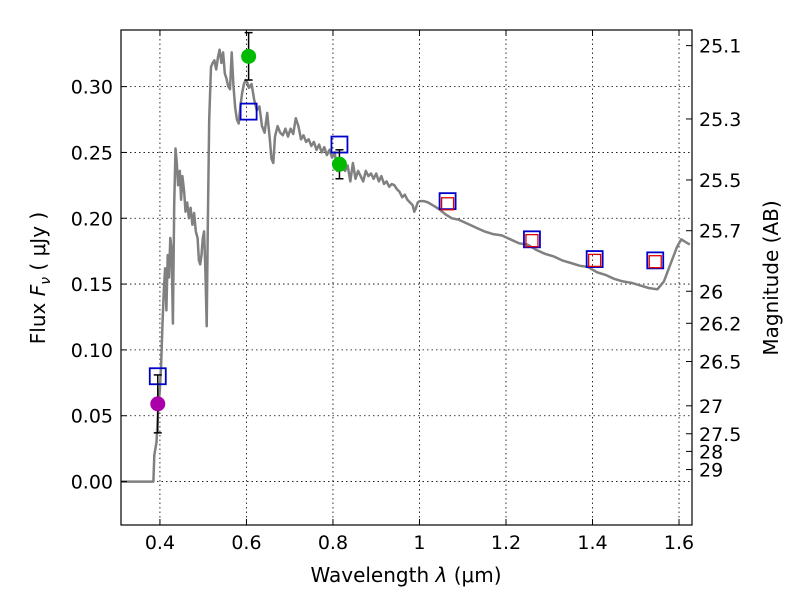 The height and width of the screenshot is (600, 800). What do you see at coordinates (720, 47) in the screenshot?
I see `right-tick-label: 25.1` at bounding box center [720, 47].